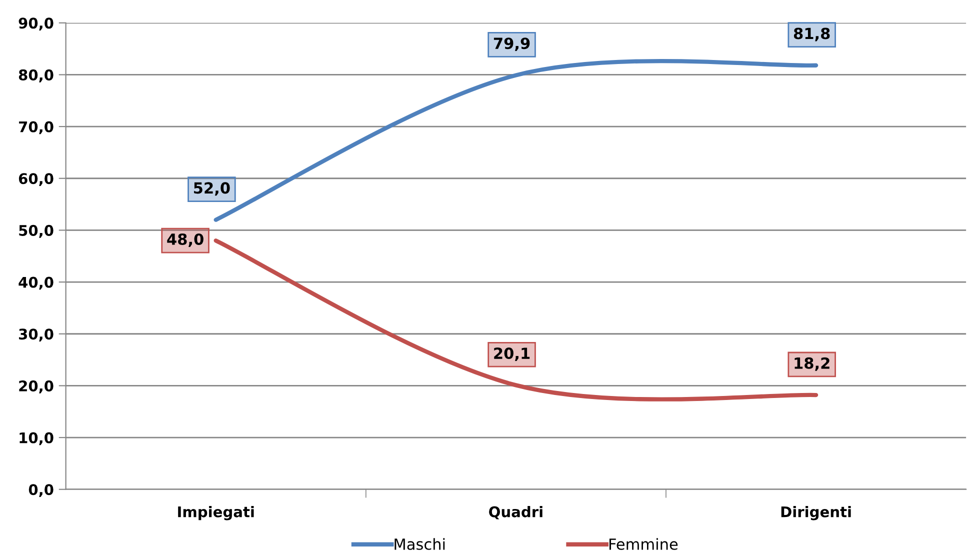 This screenshot has height=558, width=968. I want to click on legend-label: Femmine, so click(643, 544).